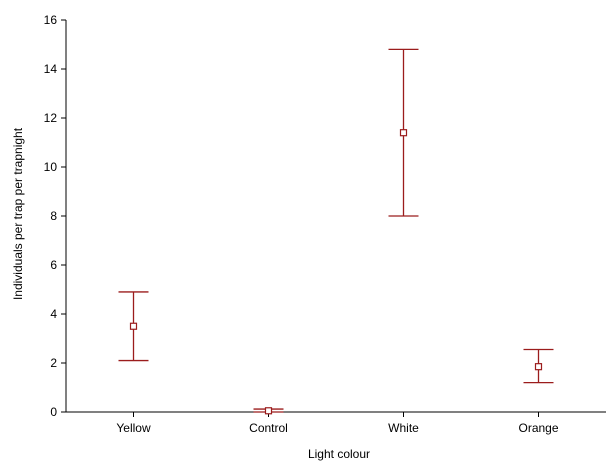  Describe the element at coordinates (538, 428) in the screenshot. I see `x-tick-label: Orange` at that location.